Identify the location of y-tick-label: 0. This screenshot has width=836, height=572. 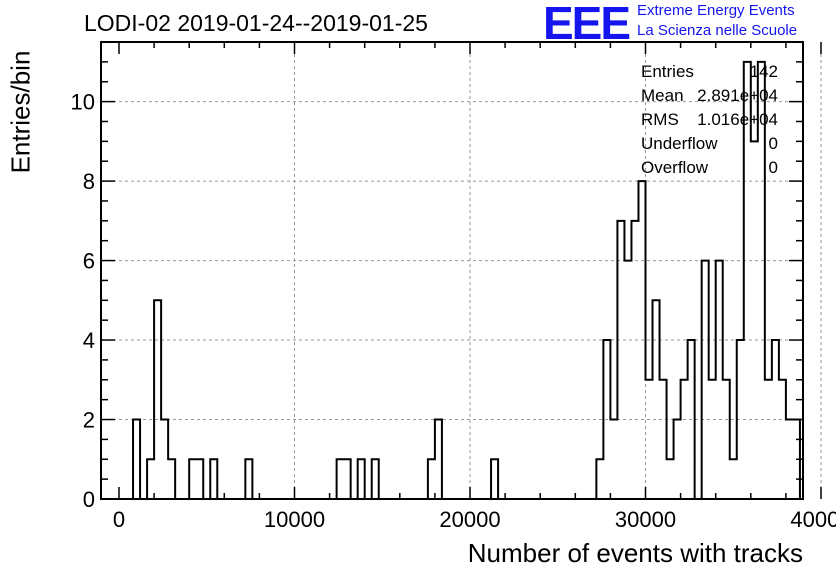
(89, 499).